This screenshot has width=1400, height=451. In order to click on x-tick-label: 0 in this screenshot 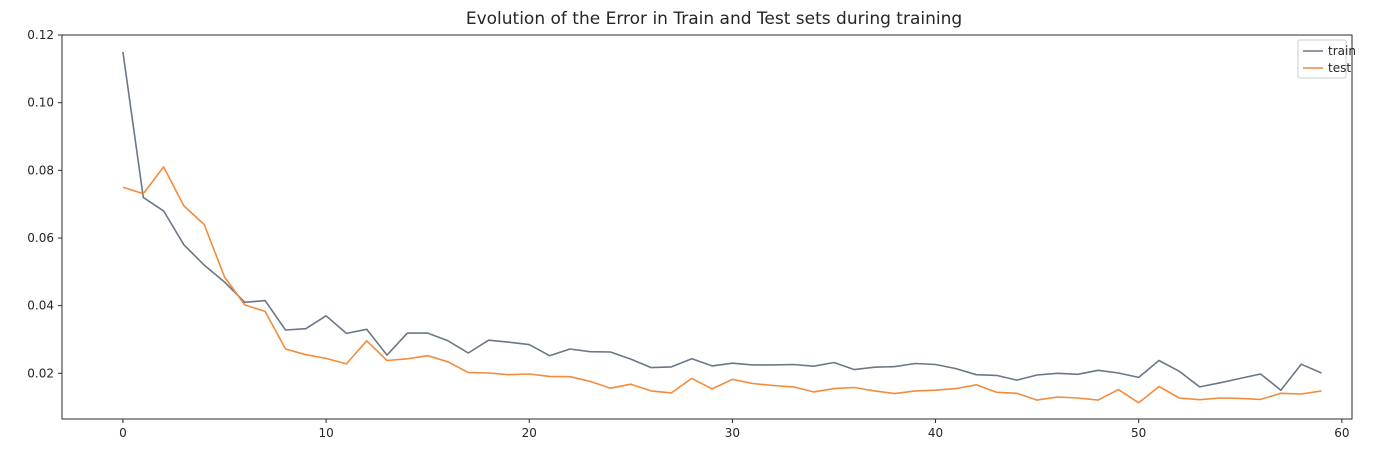, I will do `click(123, 433)`.